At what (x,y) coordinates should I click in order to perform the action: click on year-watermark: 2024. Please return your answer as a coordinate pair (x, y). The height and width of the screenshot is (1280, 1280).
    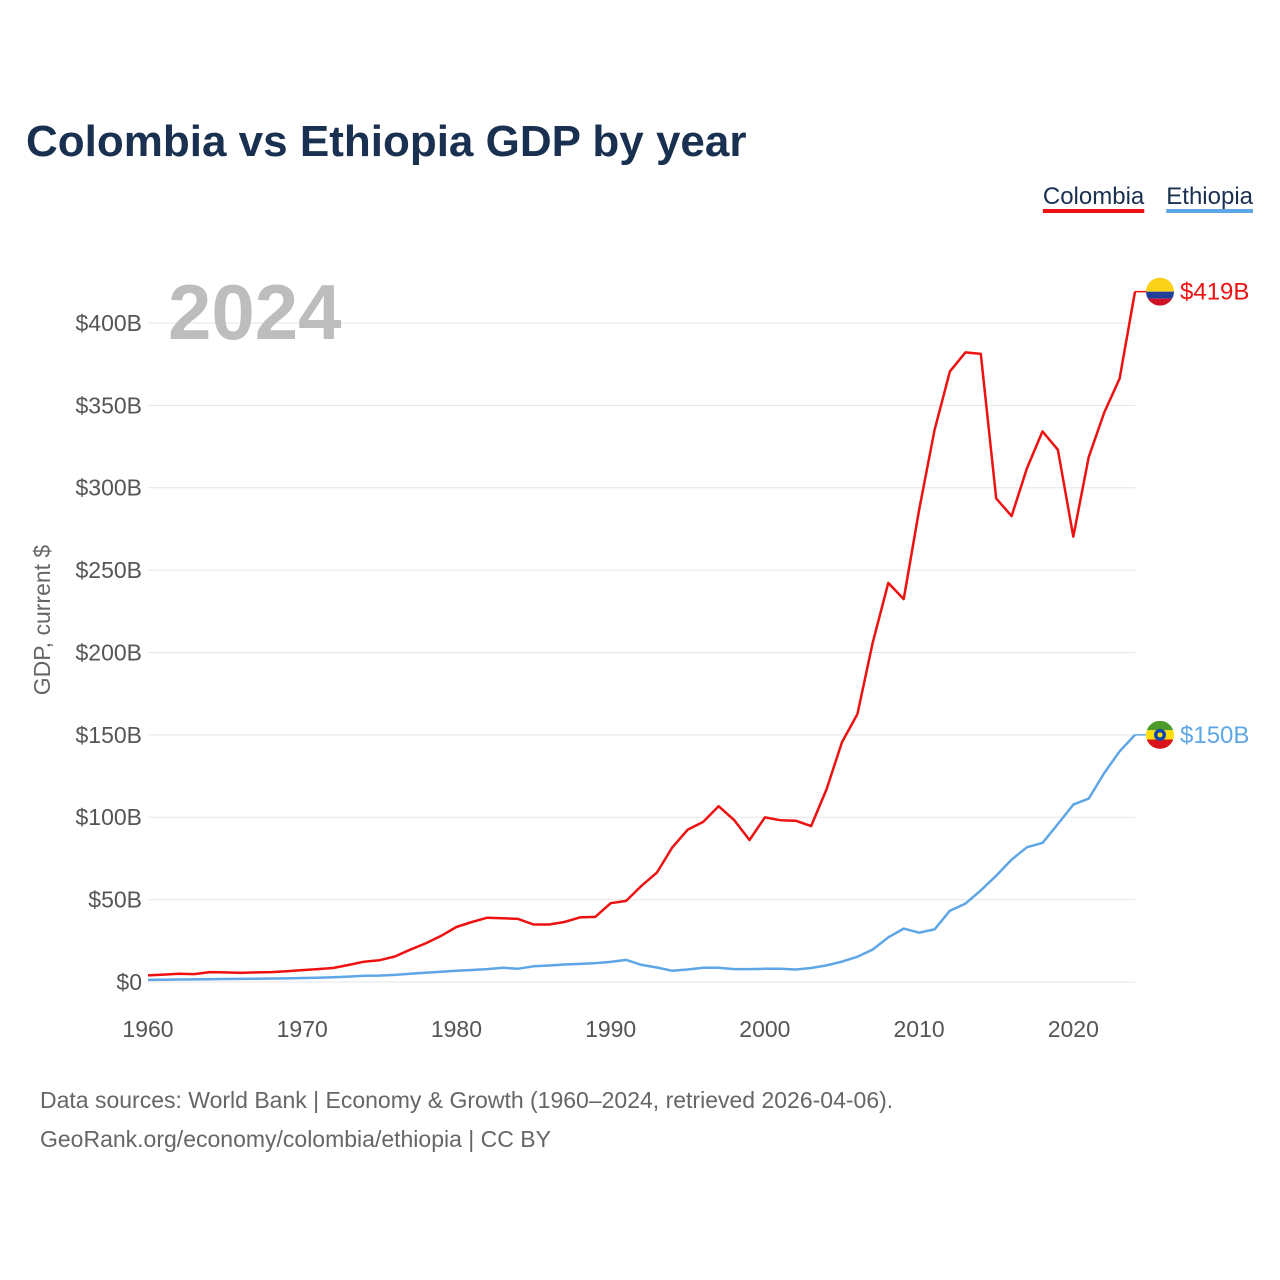
    Looking at the image, I should click on (255, 312).